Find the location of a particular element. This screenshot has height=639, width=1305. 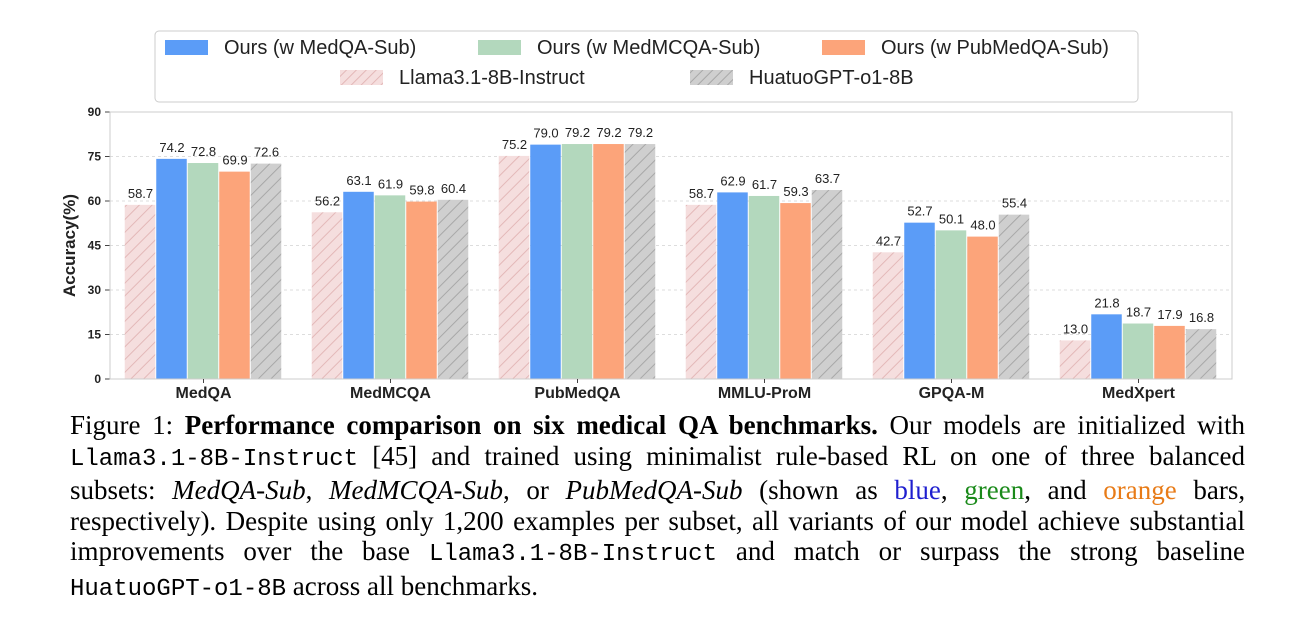

bar-value-label: 50.1 is located at coordinates (951, 218).